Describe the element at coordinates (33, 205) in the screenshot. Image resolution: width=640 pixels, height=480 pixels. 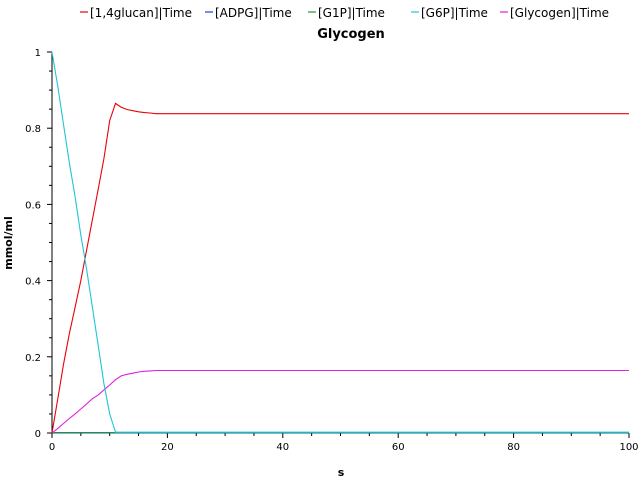
I see `y-tick-label: 0.6` at that location.